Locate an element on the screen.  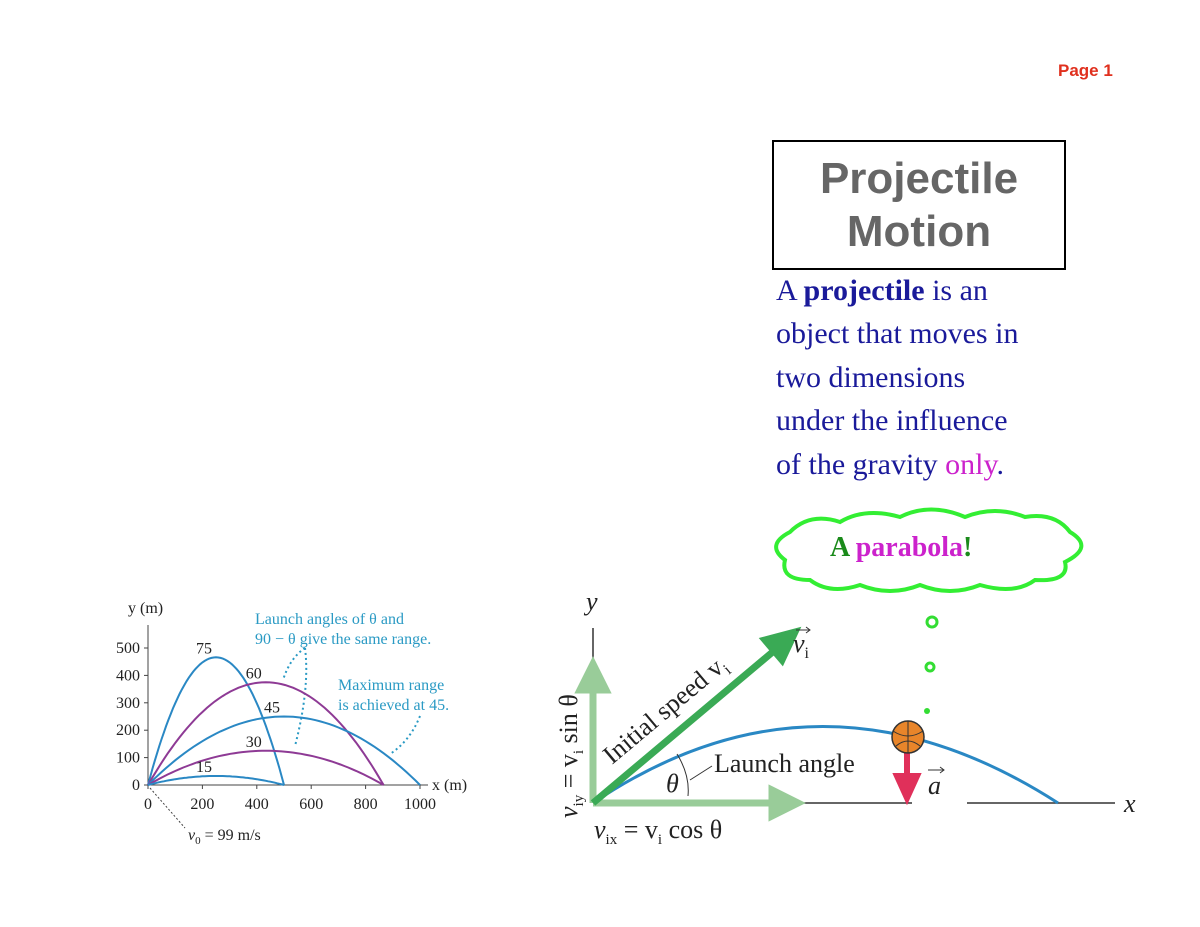
axis-label: y is located at coordinates (590, 601).